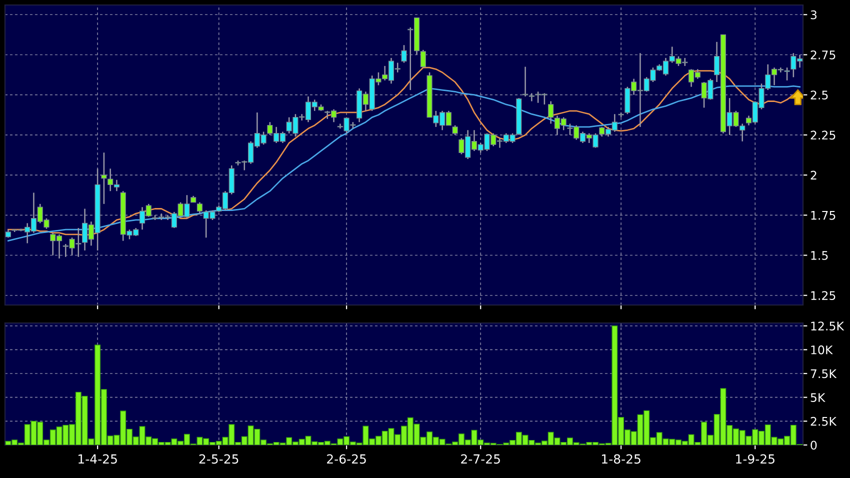  I want to click on y-tick-label: 5K, so click(818, 397).